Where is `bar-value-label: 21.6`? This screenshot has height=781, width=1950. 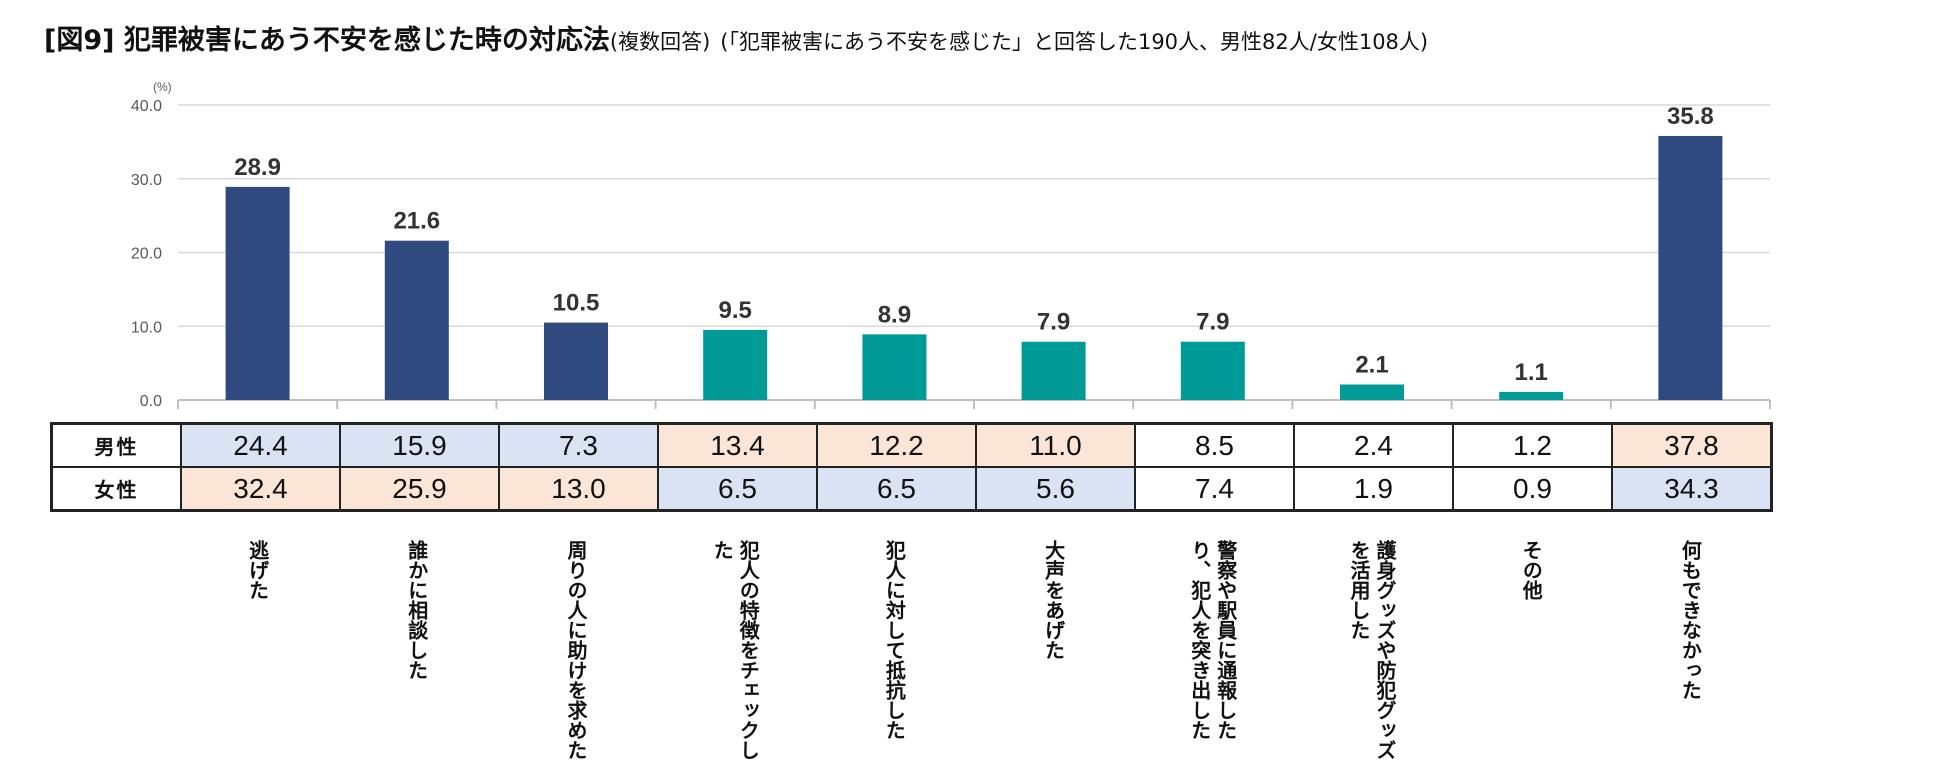
bar-value-label: 21.6 is located at coordinates (416, 221).